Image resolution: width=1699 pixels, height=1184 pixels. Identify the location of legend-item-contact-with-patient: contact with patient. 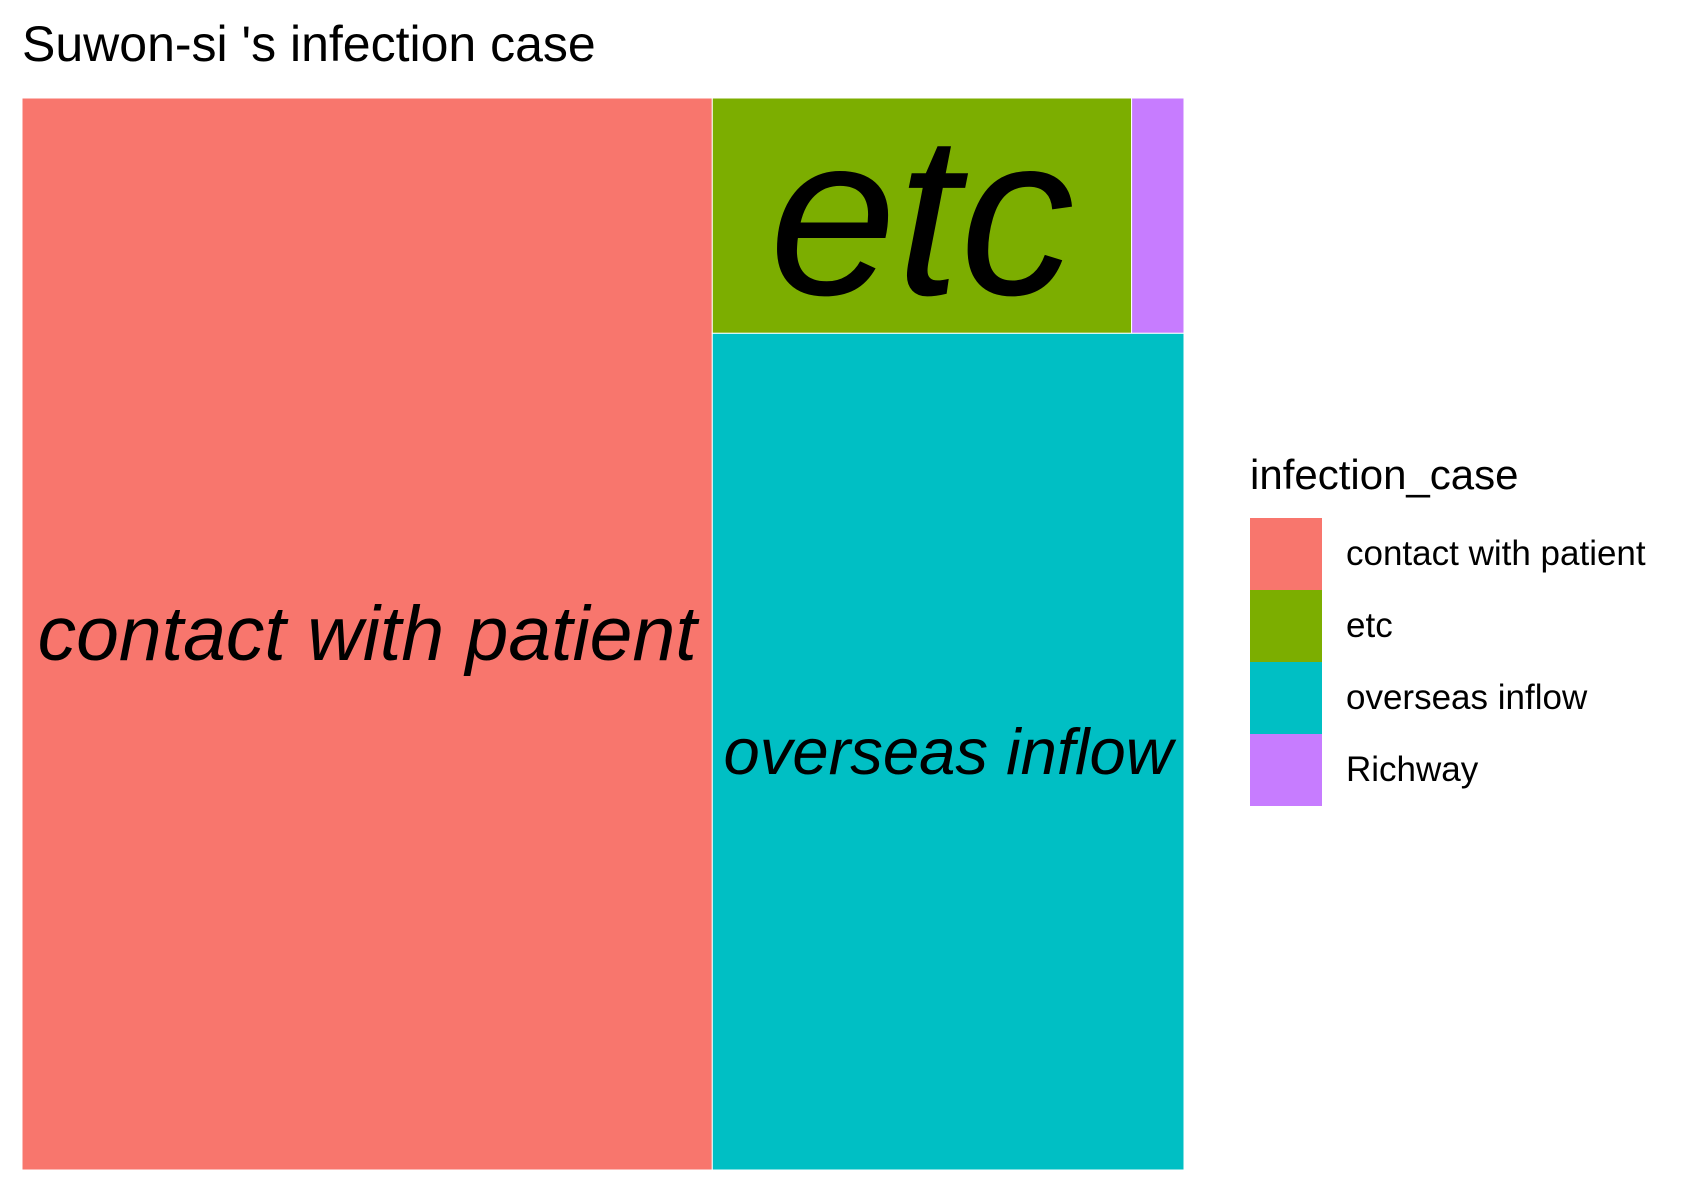
(1448, 554).